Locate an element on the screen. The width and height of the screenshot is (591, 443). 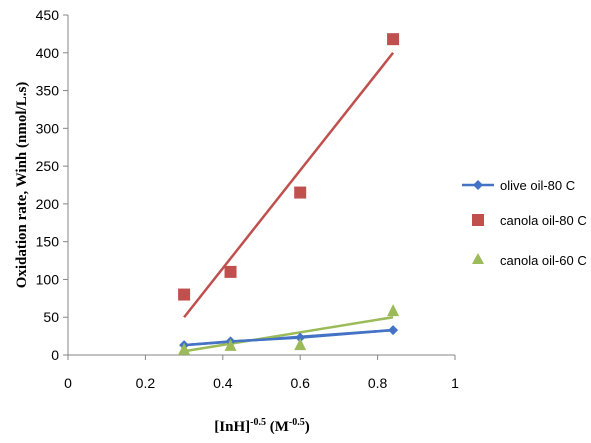
legend-canola80-square-marker is located at coordinates (478, 220).